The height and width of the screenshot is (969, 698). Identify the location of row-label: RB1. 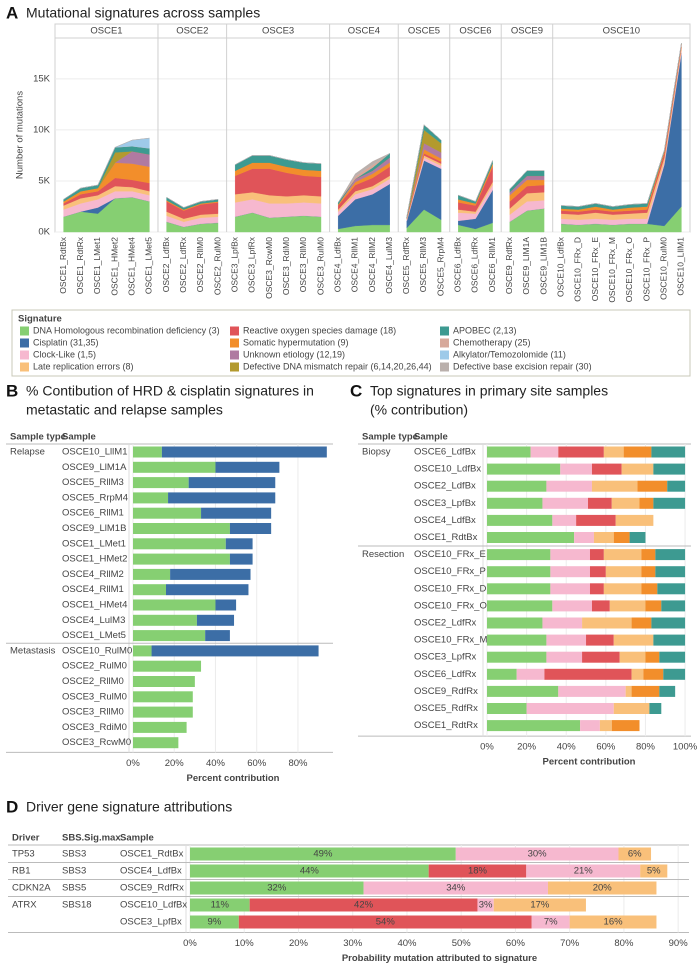
(21, 871).